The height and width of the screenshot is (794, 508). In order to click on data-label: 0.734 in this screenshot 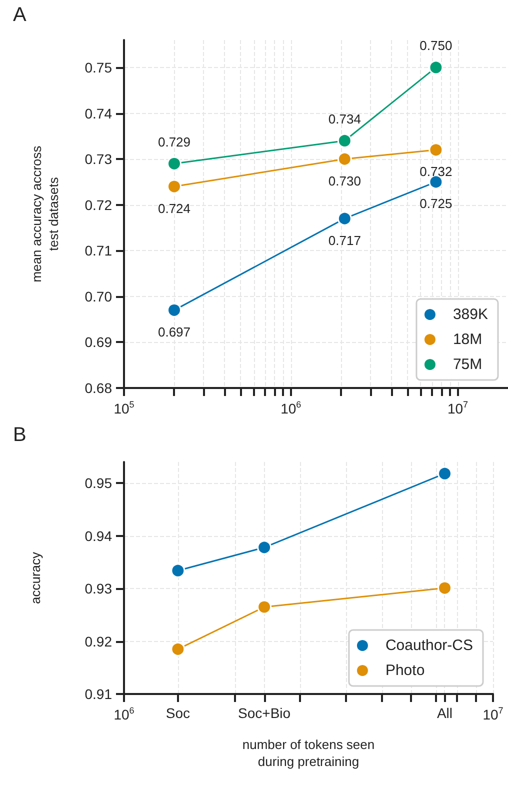, I will do `click(344, 118)`.